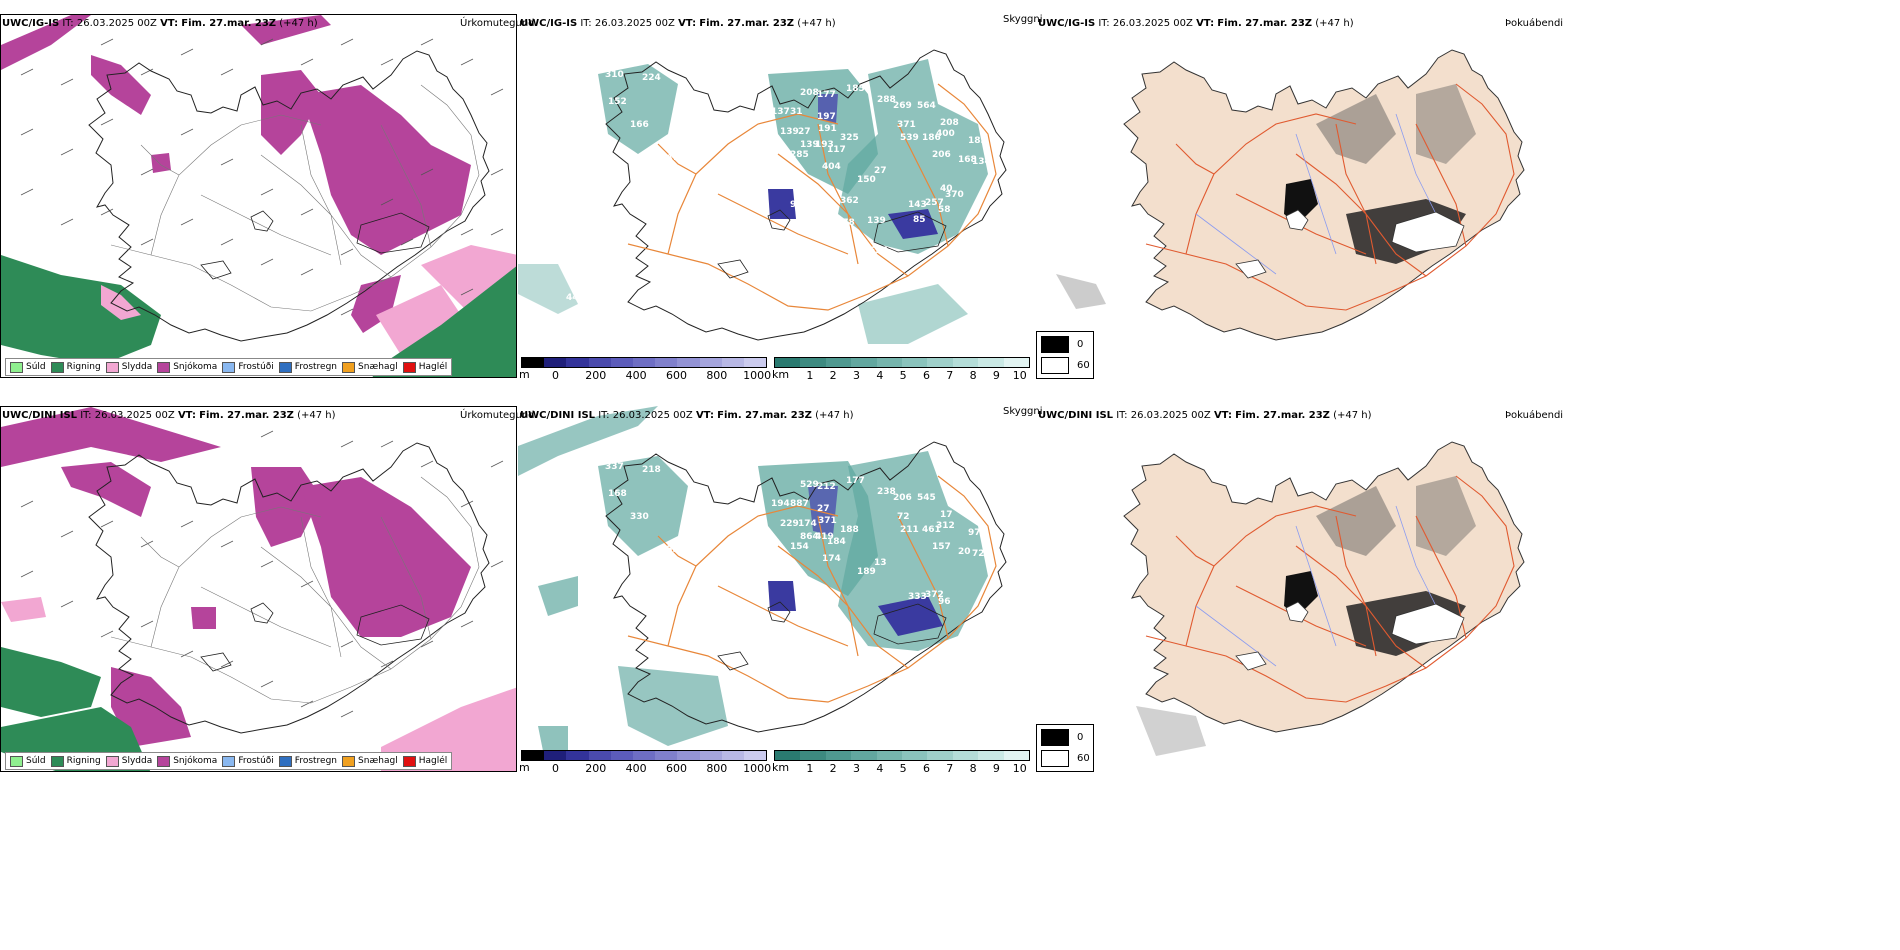  What do you see at coordinates (866, 180) in the screenshot?
I see `elevation-label: 150` at bounding box center [866, 180].